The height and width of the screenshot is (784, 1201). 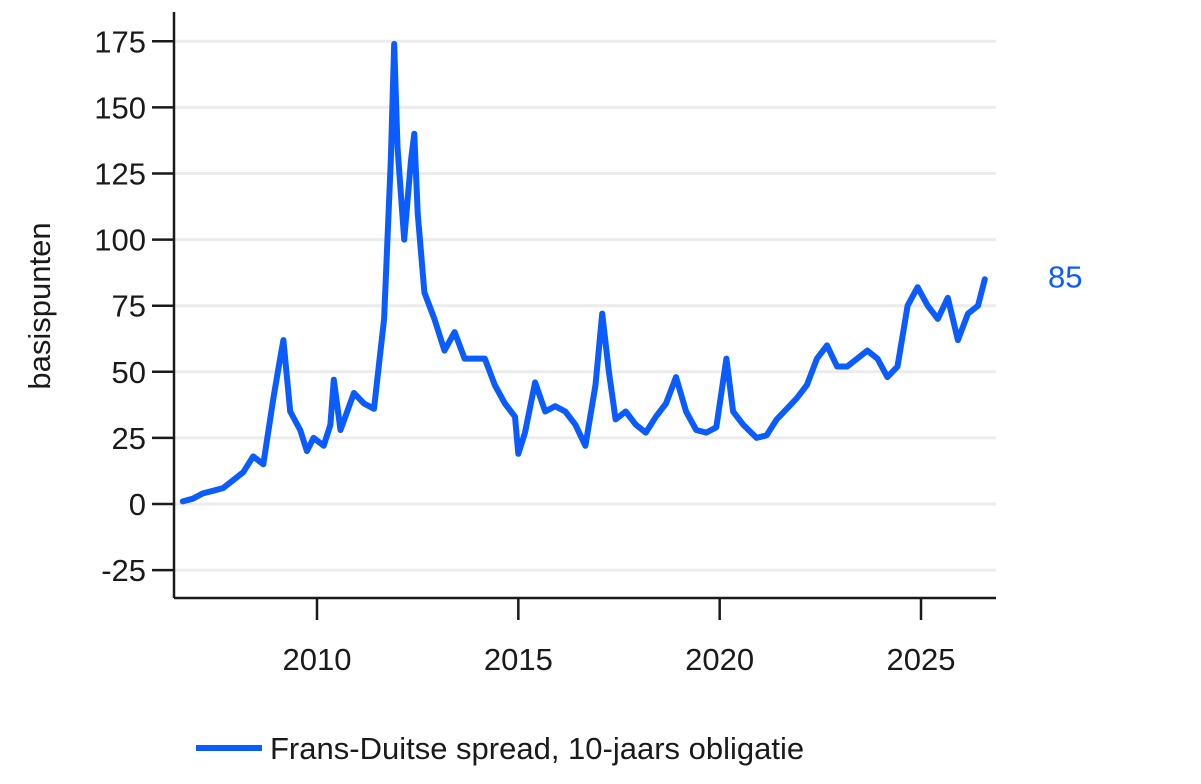 I want to click on y-axis-title: basispunten, so click(x=39, y=305).